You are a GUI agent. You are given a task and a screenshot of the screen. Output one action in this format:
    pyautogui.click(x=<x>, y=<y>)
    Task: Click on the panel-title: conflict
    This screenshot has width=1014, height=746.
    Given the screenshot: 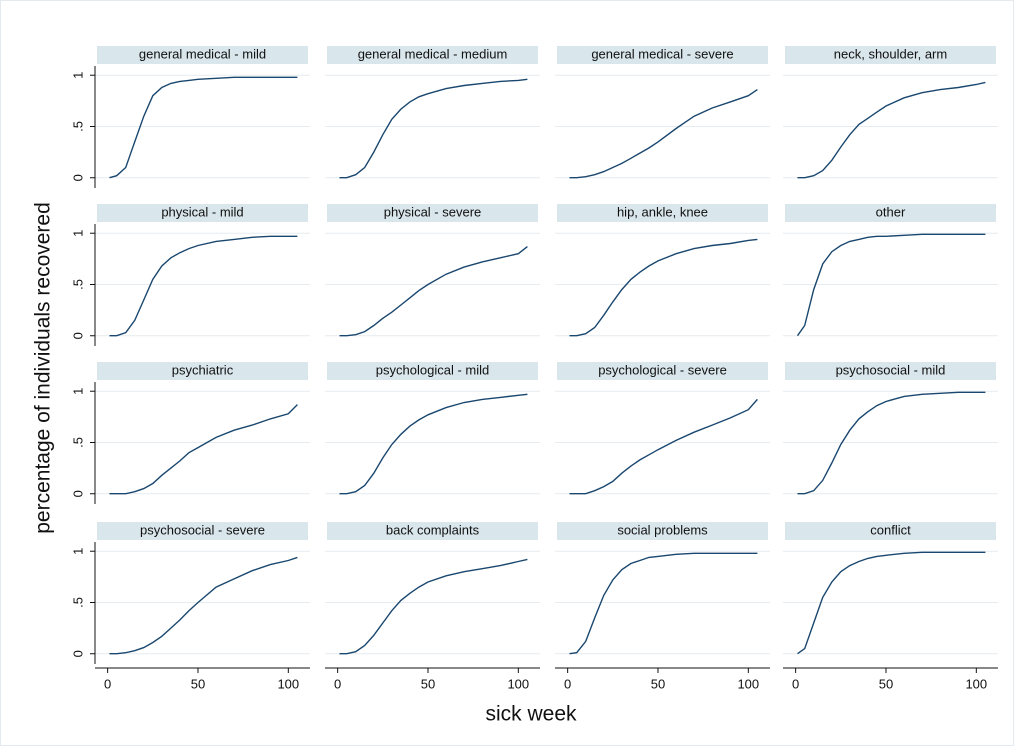 What is the action you would take?
    pyautogui.click(x=890, y=529)
    